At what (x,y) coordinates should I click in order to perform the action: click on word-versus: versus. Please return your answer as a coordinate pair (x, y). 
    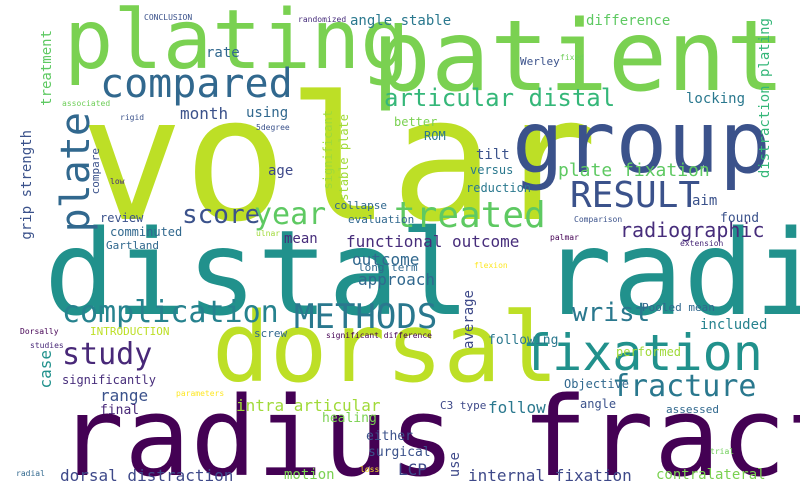
    Looking at the image, I should click on (492, 170).